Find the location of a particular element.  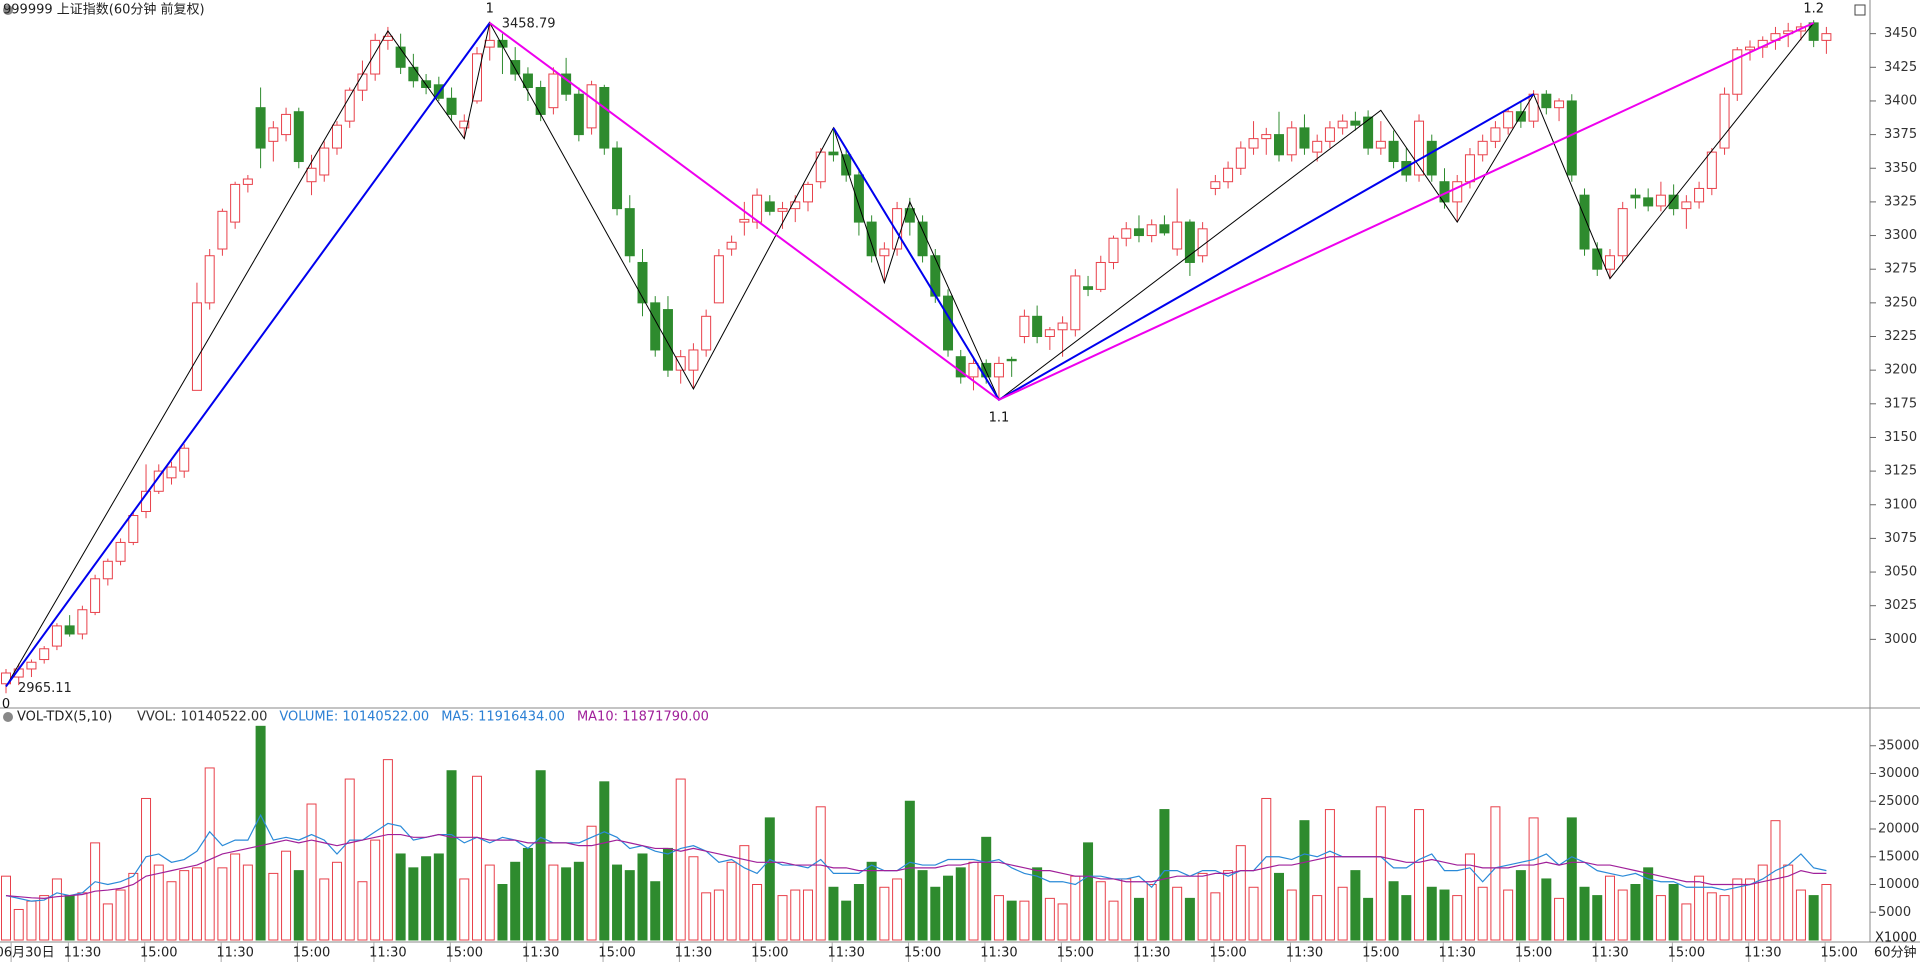

y-tick-label: 3450 is located at coordinates (1900, 33).